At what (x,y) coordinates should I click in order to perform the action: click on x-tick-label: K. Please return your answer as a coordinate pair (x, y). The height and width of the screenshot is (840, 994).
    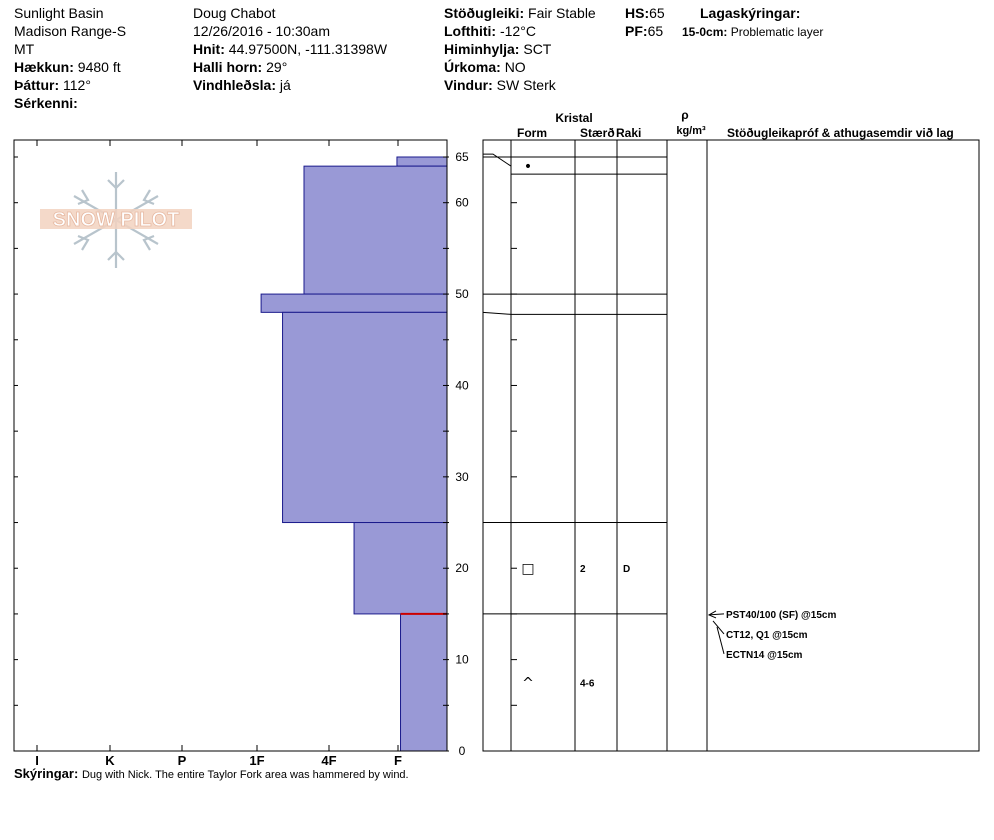
    Looking at the image, I should click on (110, 760).